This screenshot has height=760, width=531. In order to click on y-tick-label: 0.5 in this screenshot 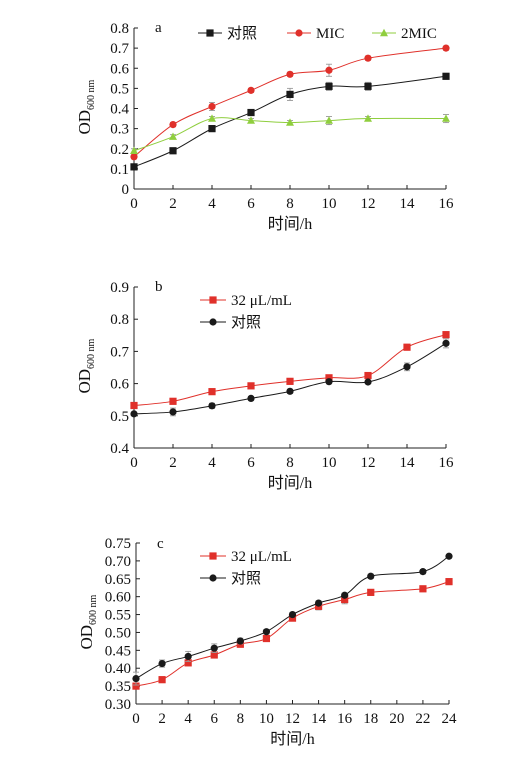, I will do `click(119, 89)`.